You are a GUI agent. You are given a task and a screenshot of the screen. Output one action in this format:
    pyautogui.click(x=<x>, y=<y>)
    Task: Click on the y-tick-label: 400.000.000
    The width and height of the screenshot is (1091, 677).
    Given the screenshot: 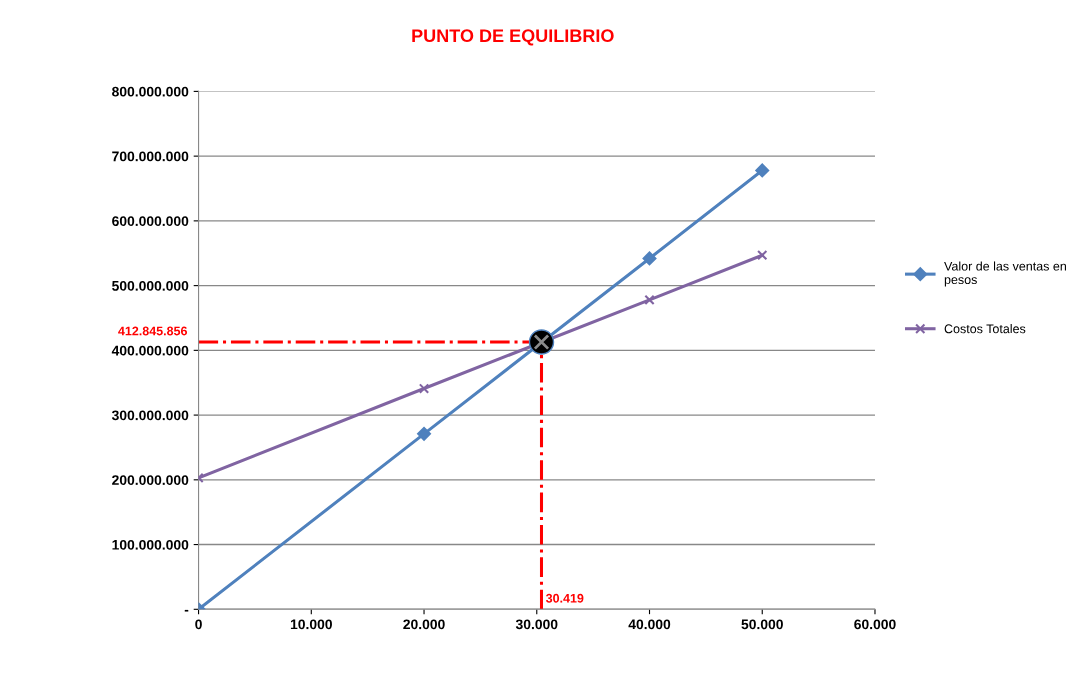 What is the action you would take?
    pyautogui.click(x=150, y=350)
    